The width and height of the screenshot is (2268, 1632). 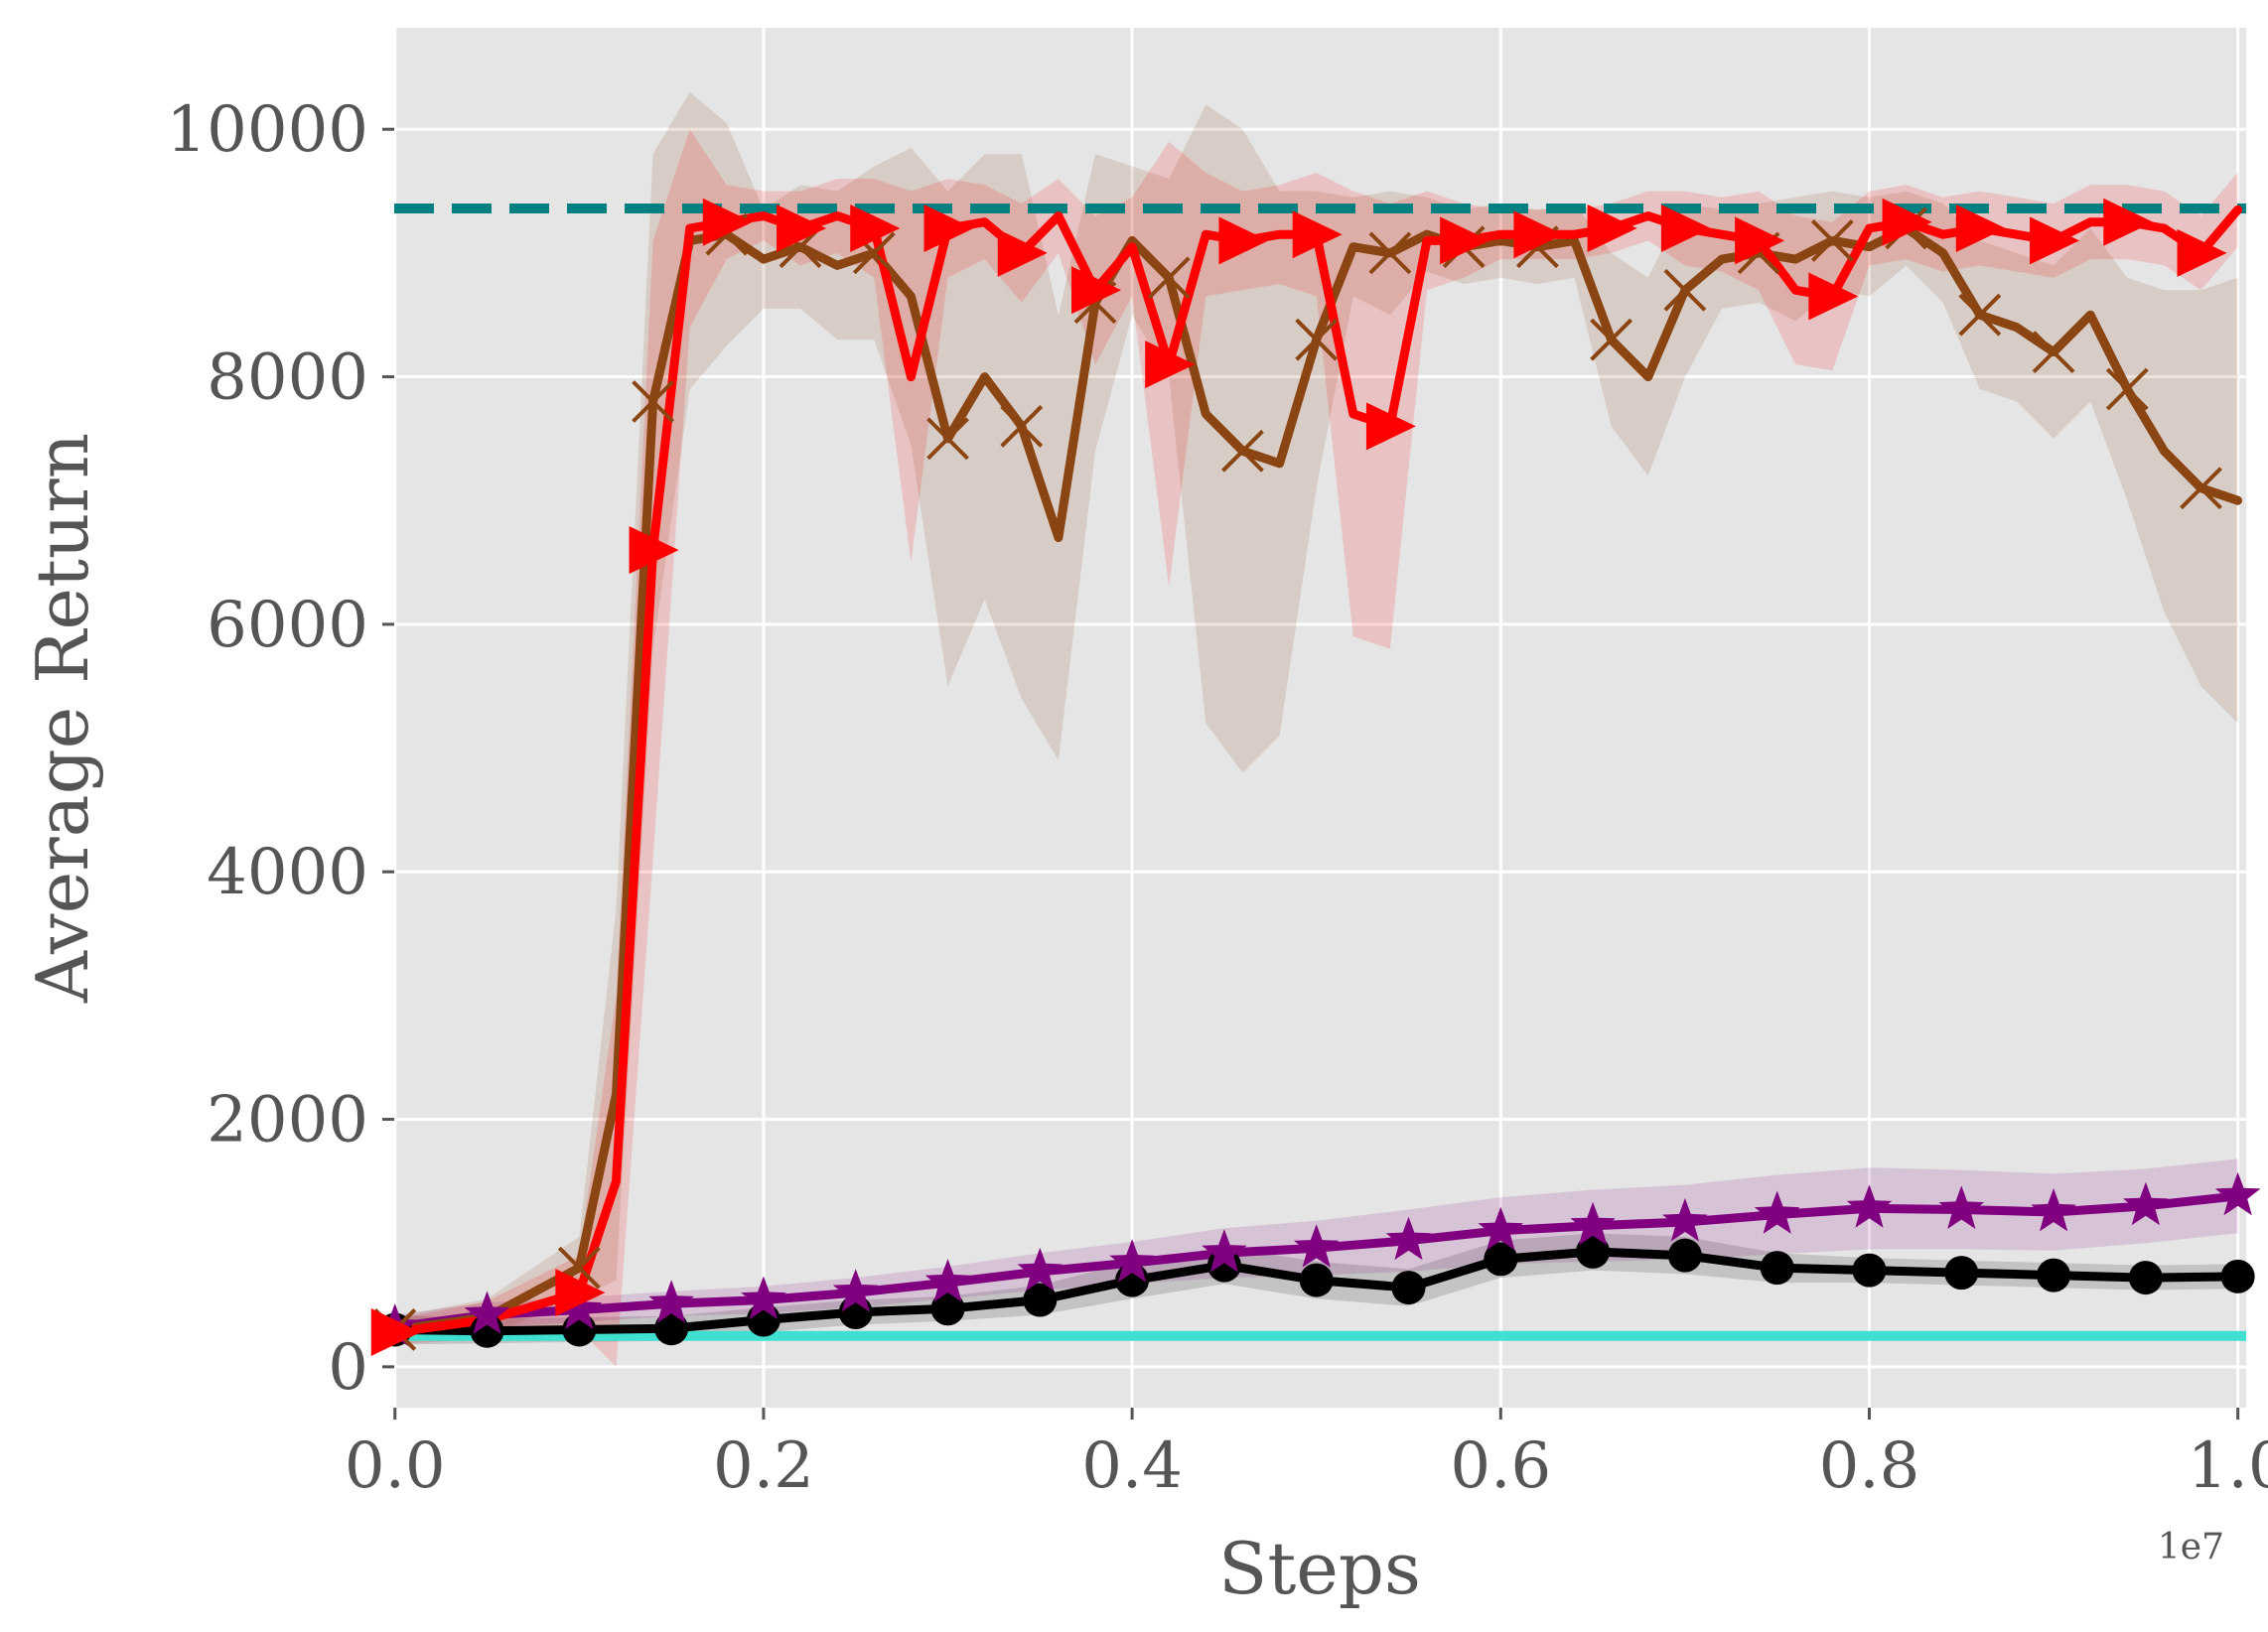 What do you see at coordinates (2228, 1466) in the screenshot?
I see `x-tick-label: 1.0` at bounding box center [2228, 1466].